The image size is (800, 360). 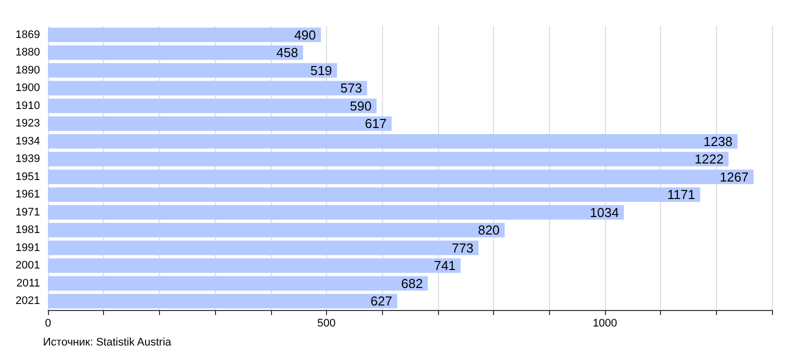 I want to click on data-label: 1034, so click(x=604, y=212).